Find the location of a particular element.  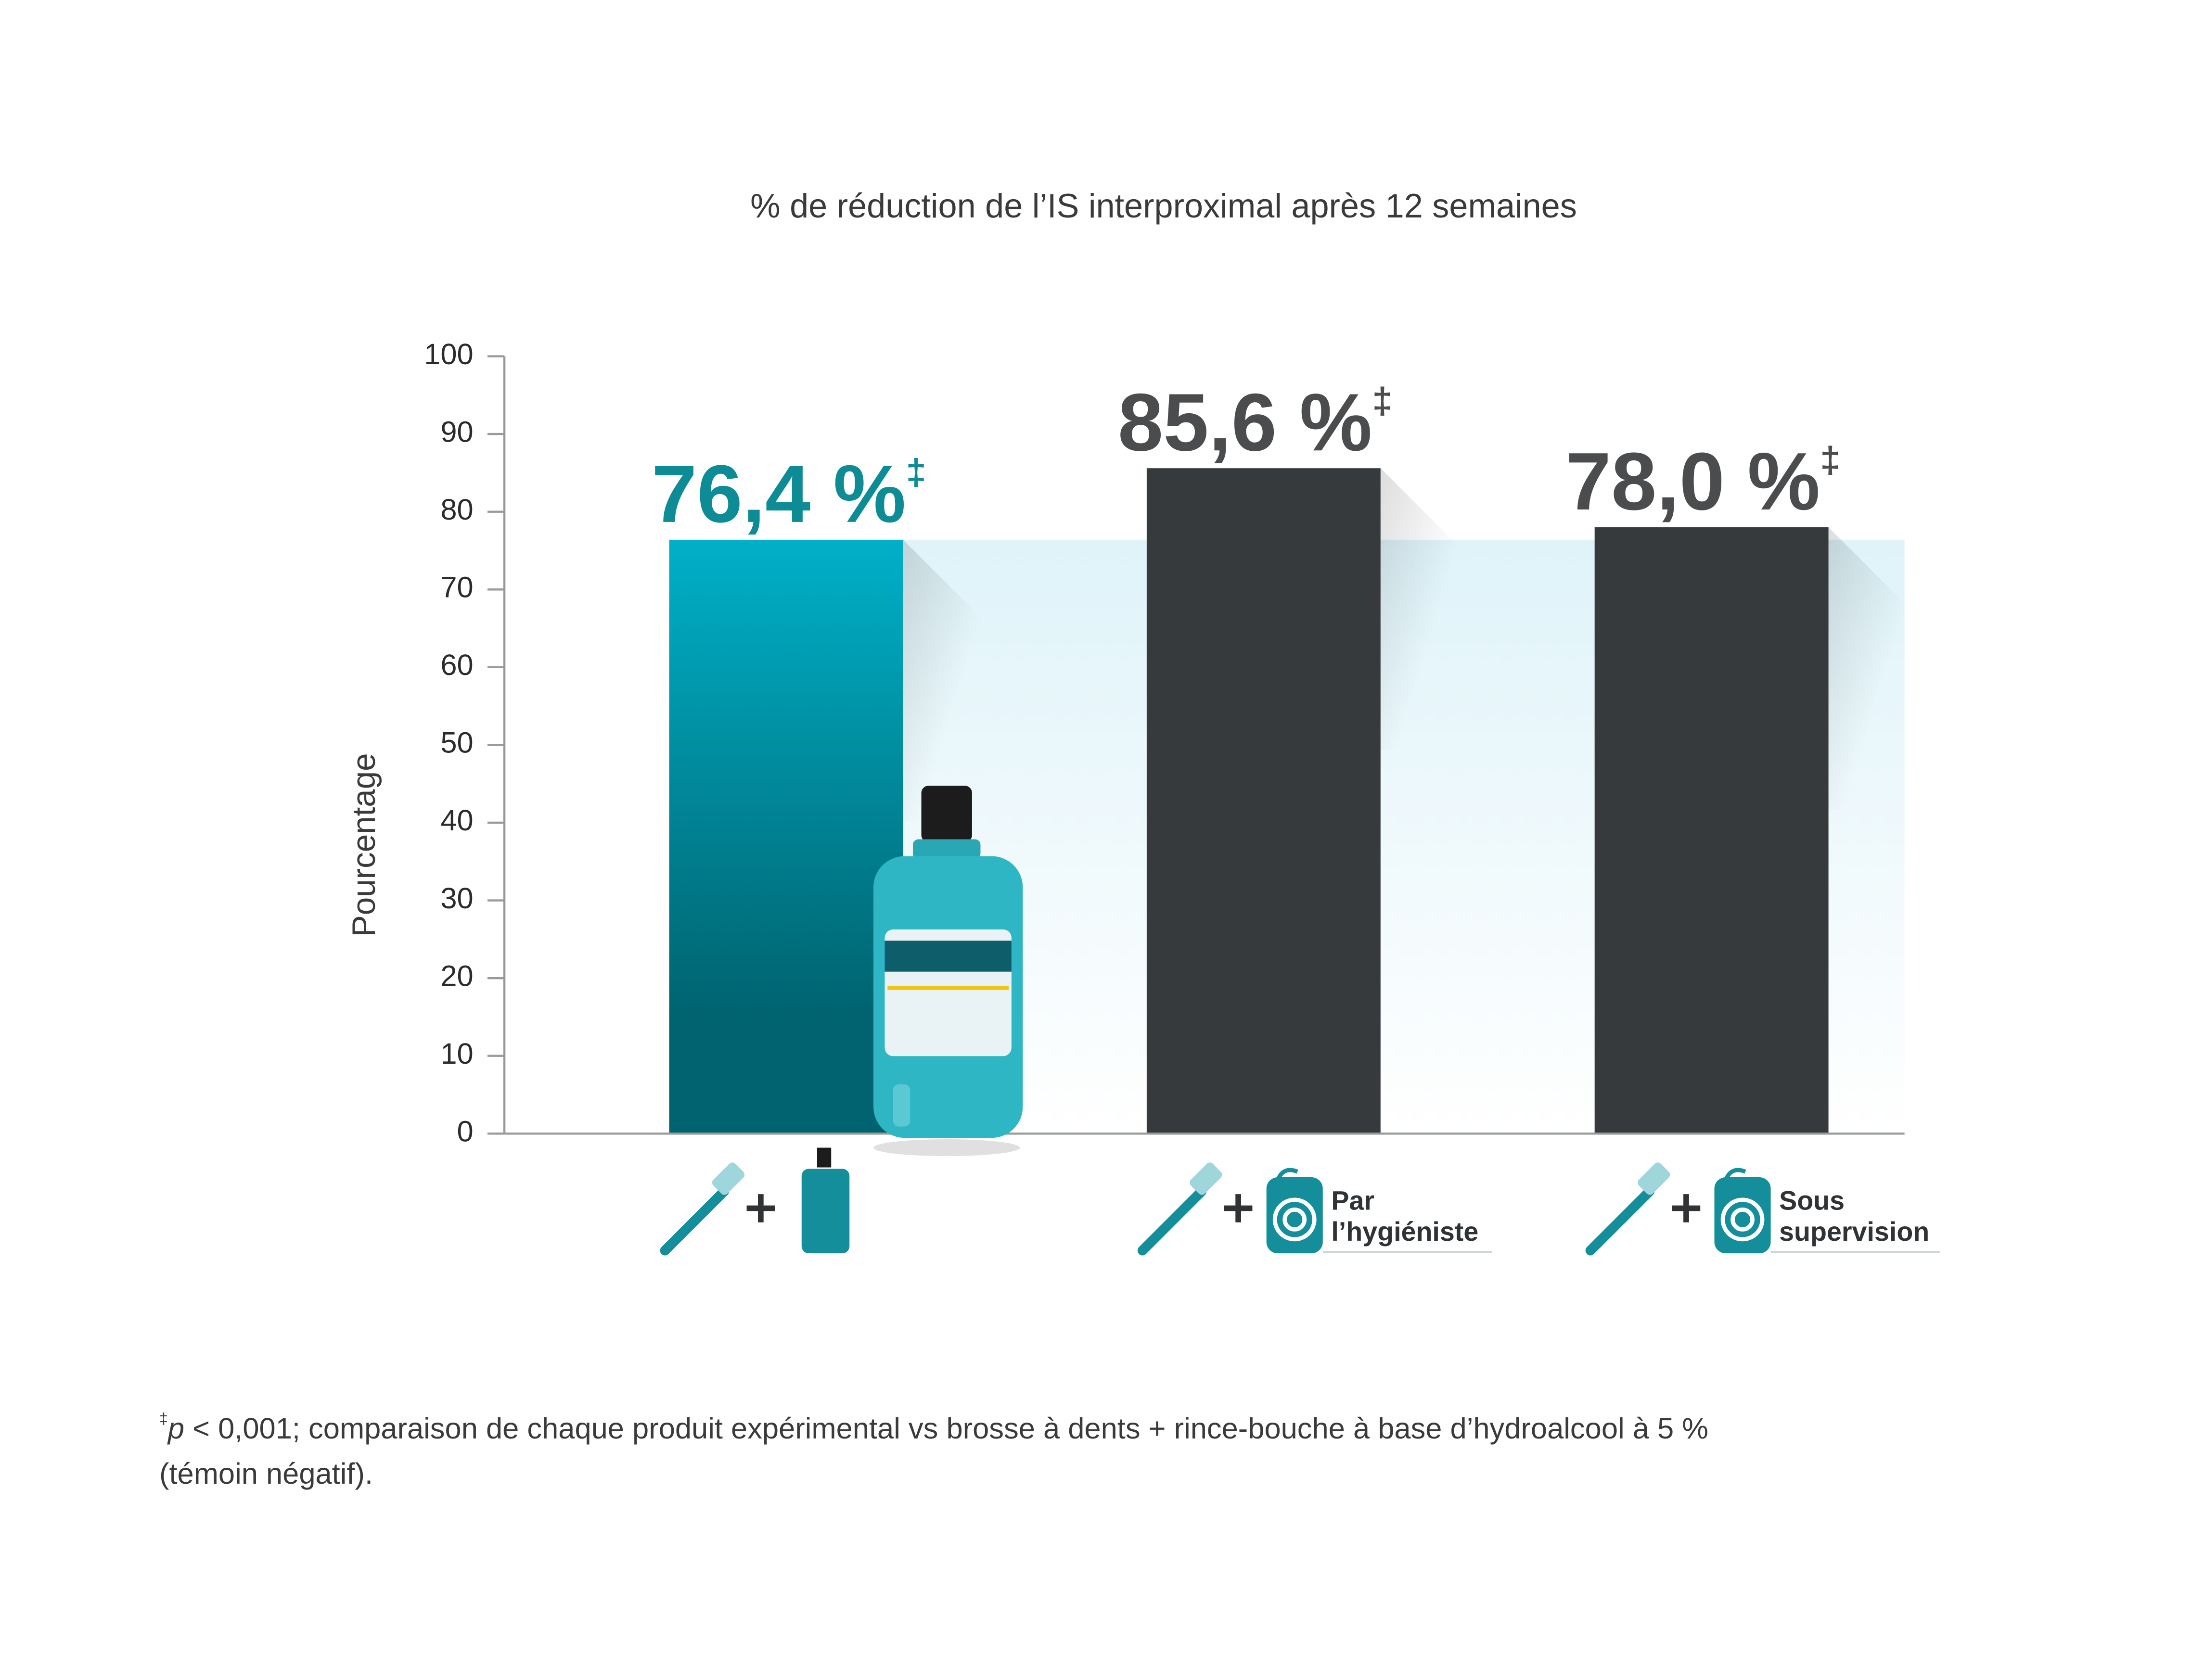

x-tick-label-line: l’hygiéniste is located at coordinates (1405, 1232).